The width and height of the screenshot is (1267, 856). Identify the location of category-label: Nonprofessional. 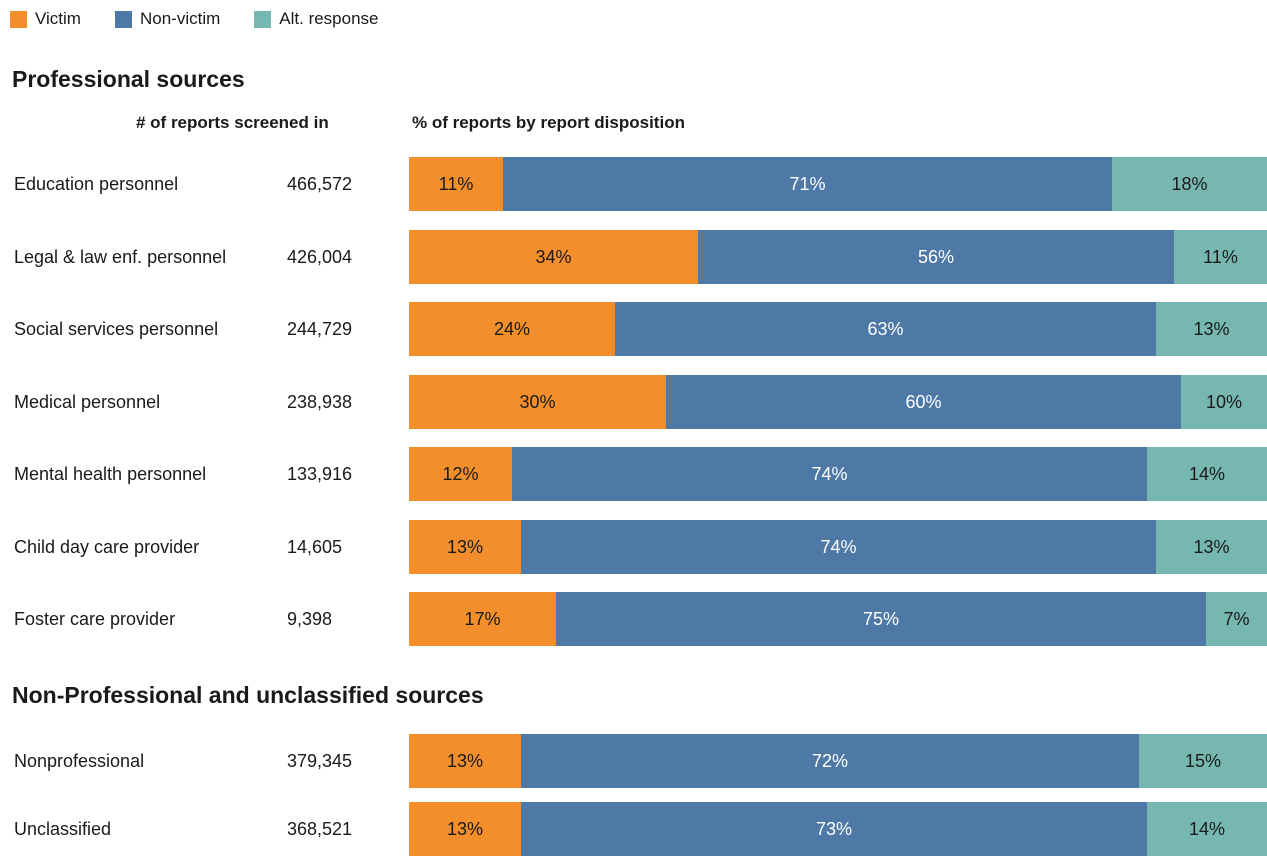
(79, 761).